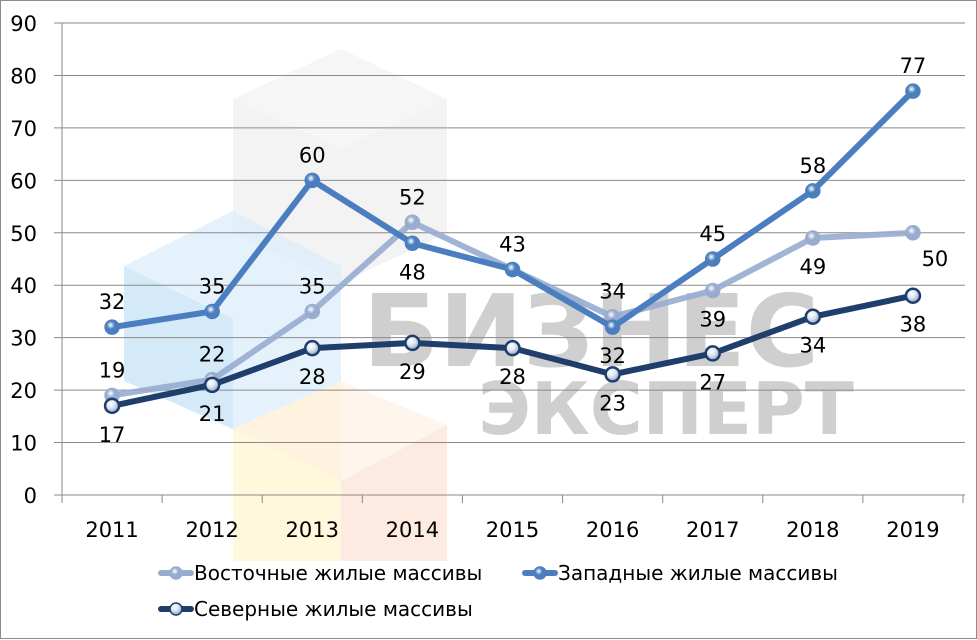 This screenshot has height=640, width=977. What do you see at coordinates (812, 267) in the screenshot?
I see `data-label: 49` at bounding box center [812, 267].